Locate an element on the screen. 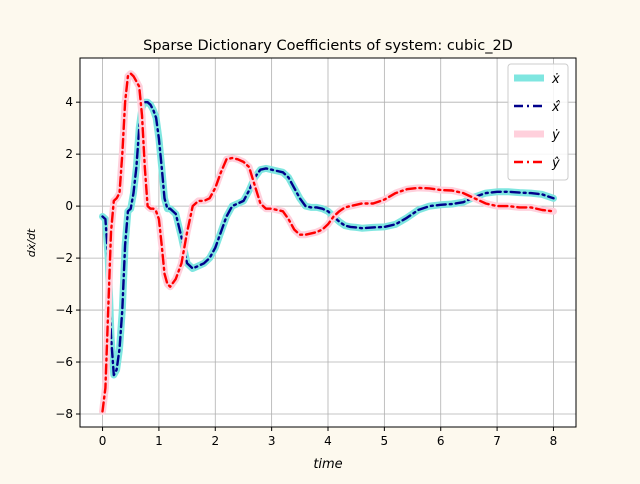  y-tick-label: −4 is located at coordinates (64, 310).